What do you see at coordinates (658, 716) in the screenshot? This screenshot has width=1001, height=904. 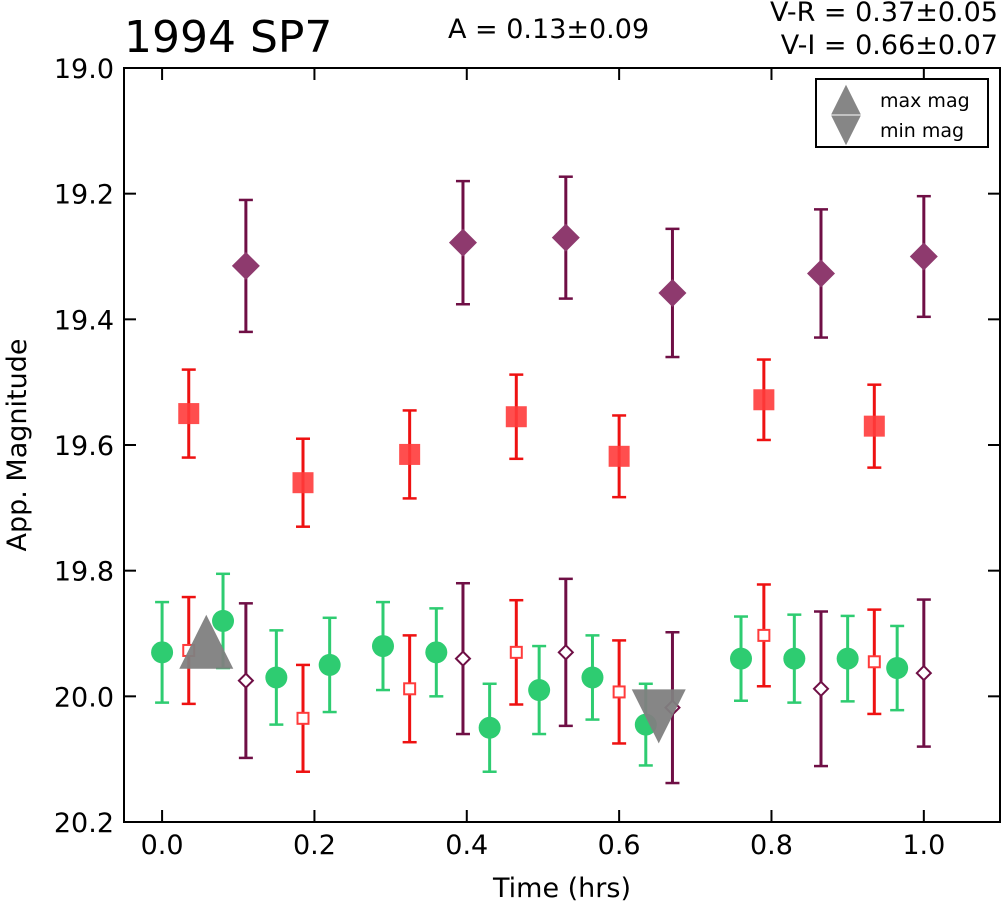 I see `data-point-triangle-down` at bounding box center [658, 716].